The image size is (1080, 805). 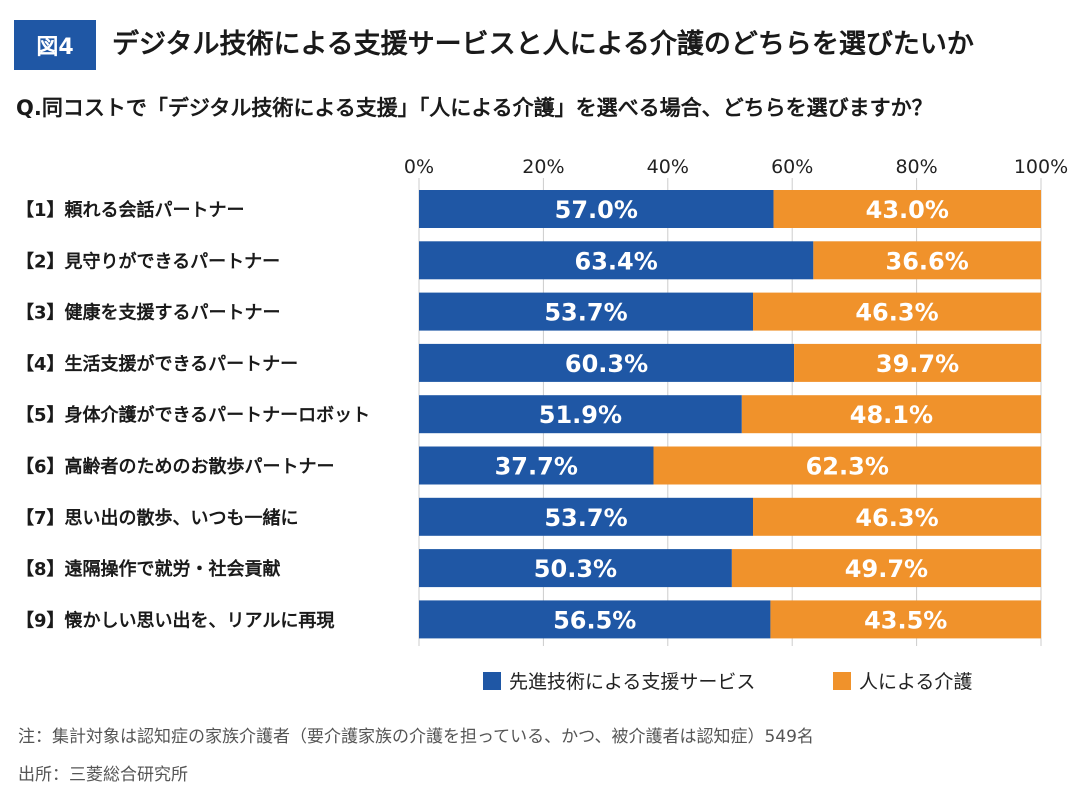 I want to click on legend-label: 人による介護, so click(x=915, y=682).